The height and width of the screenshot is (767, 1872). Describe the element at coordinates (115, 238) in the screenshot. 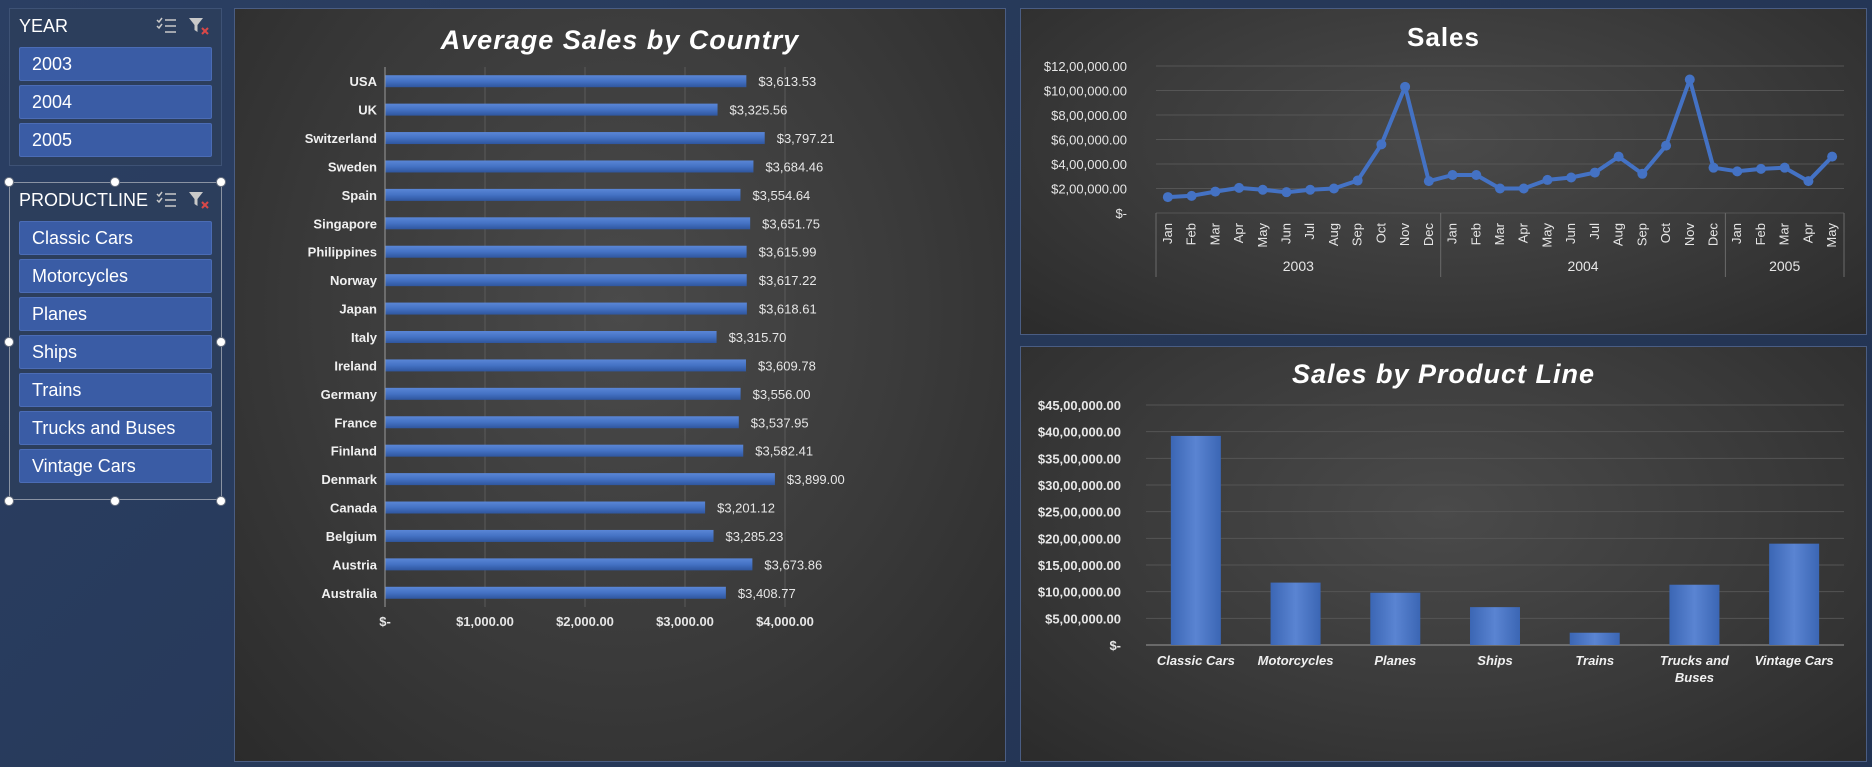

I see `productline-item-classic-cars: Classic Cars` at that location.